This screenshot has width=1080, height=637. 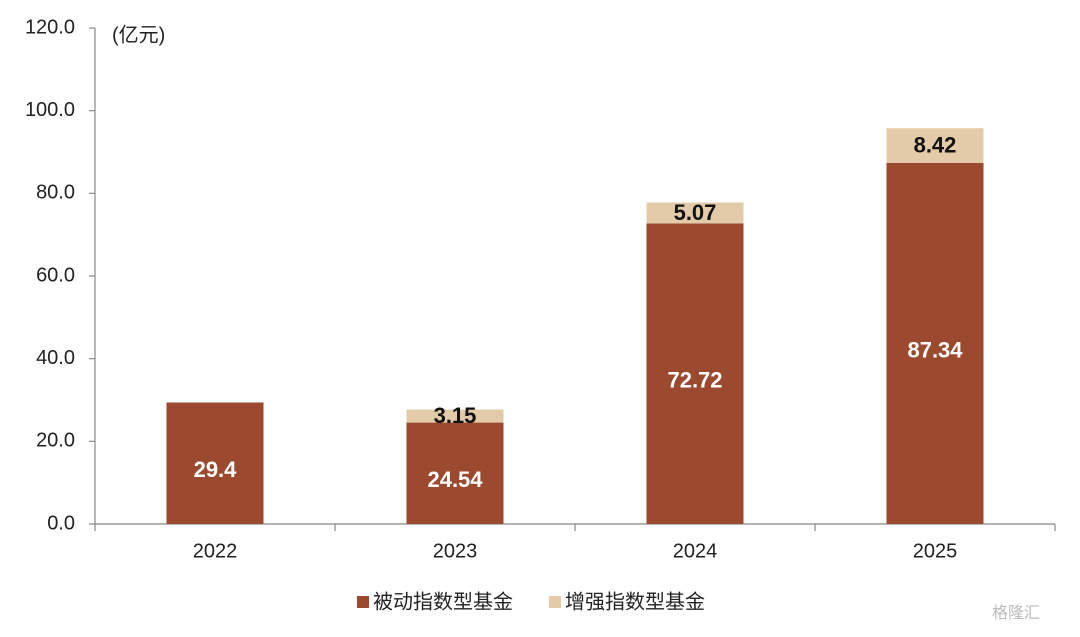 What do you see at coordinates (455, 479) in the screenshot?
I see `value-label: 24.54` at bounding box center [455, 479].